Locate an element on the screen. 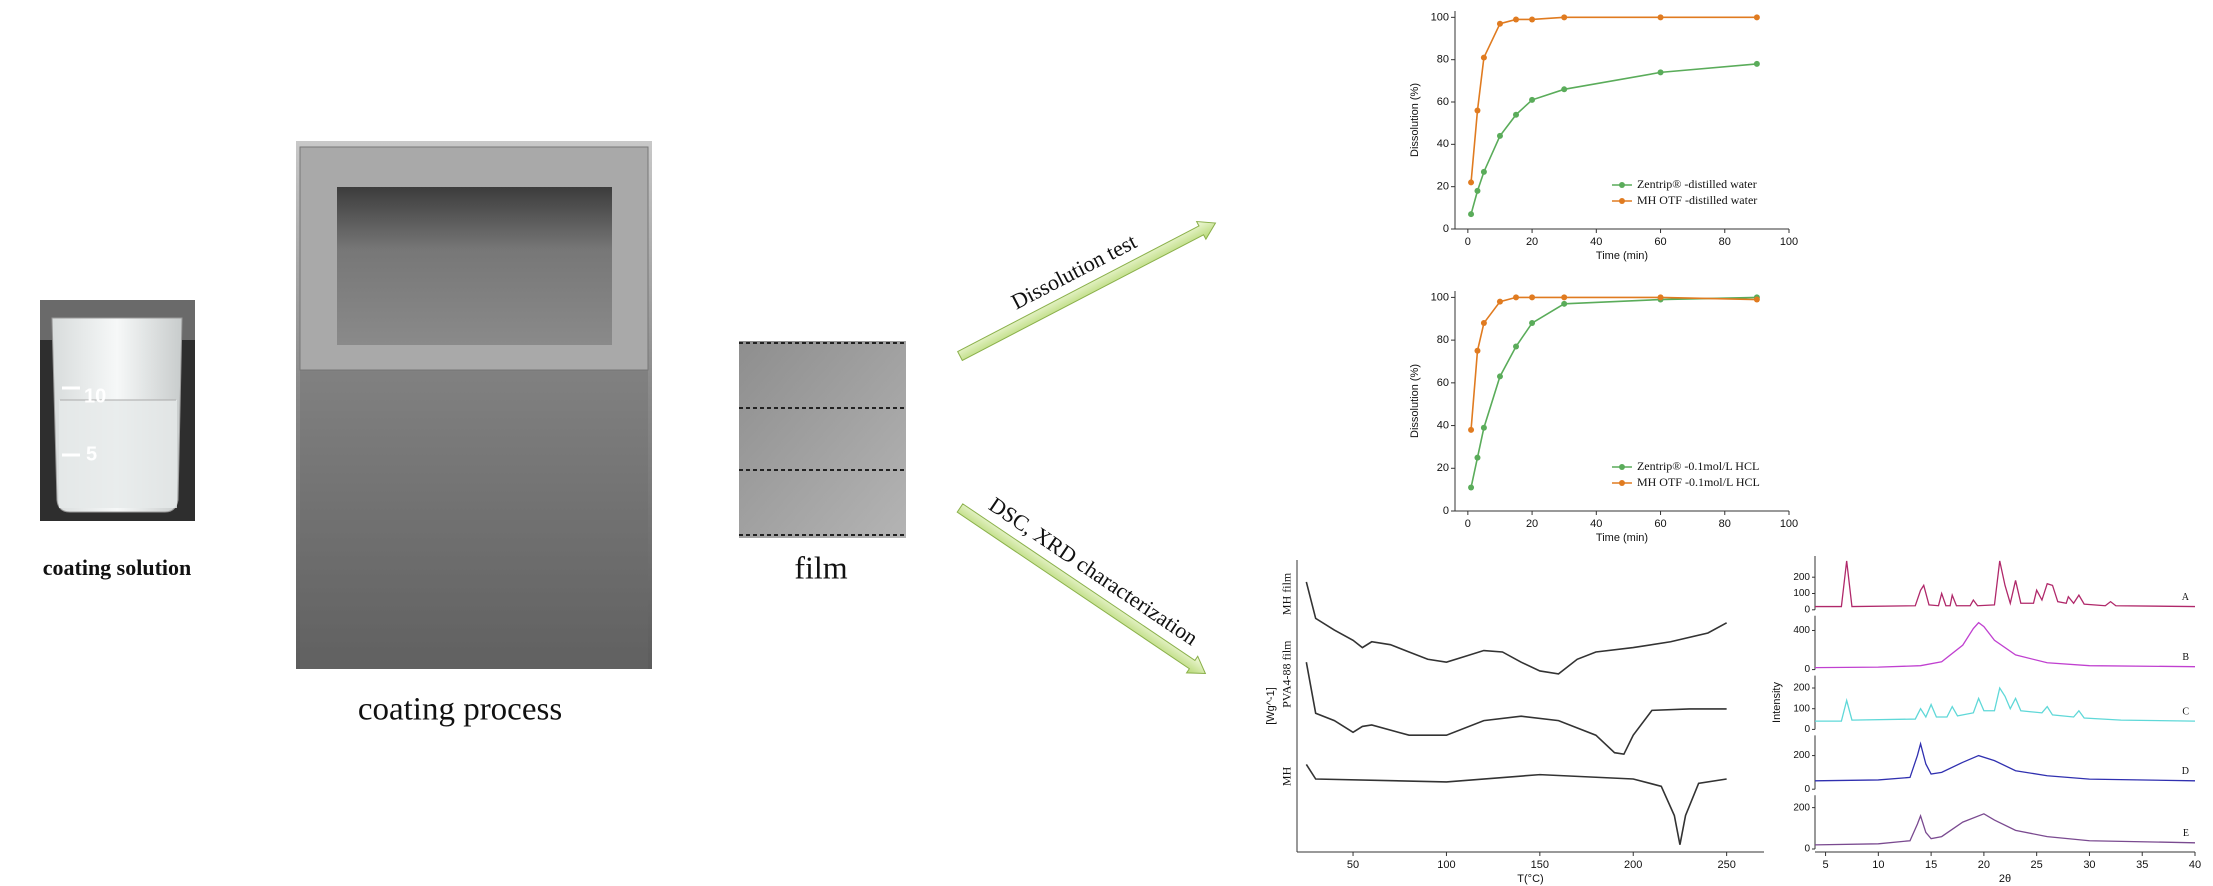 This screenshot has width=2213, height=886. y-axis-label: [Wg^-1] is located at coordinates (1271, 706).